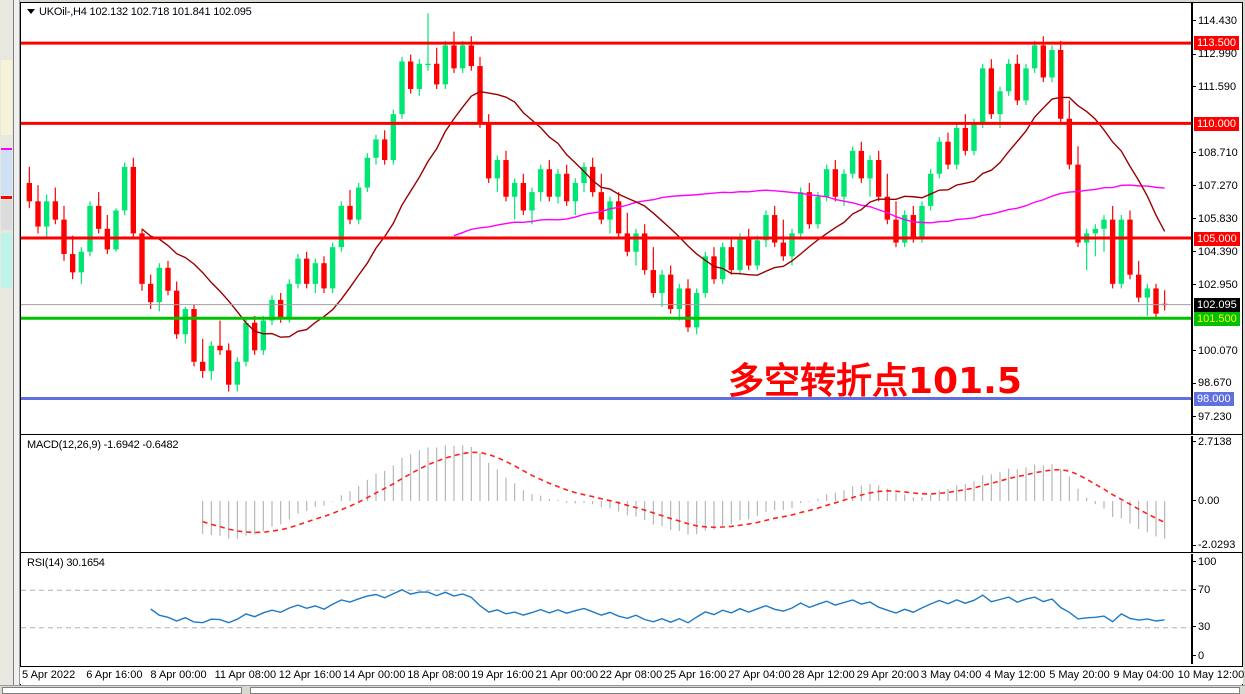 Image resolution: width=1245 pixels, height=694 pixels. What do you see at coordinates (1215, 285) in the screenshot?
I see `price-tick: 102.950` at bounding box center [1215, 285].